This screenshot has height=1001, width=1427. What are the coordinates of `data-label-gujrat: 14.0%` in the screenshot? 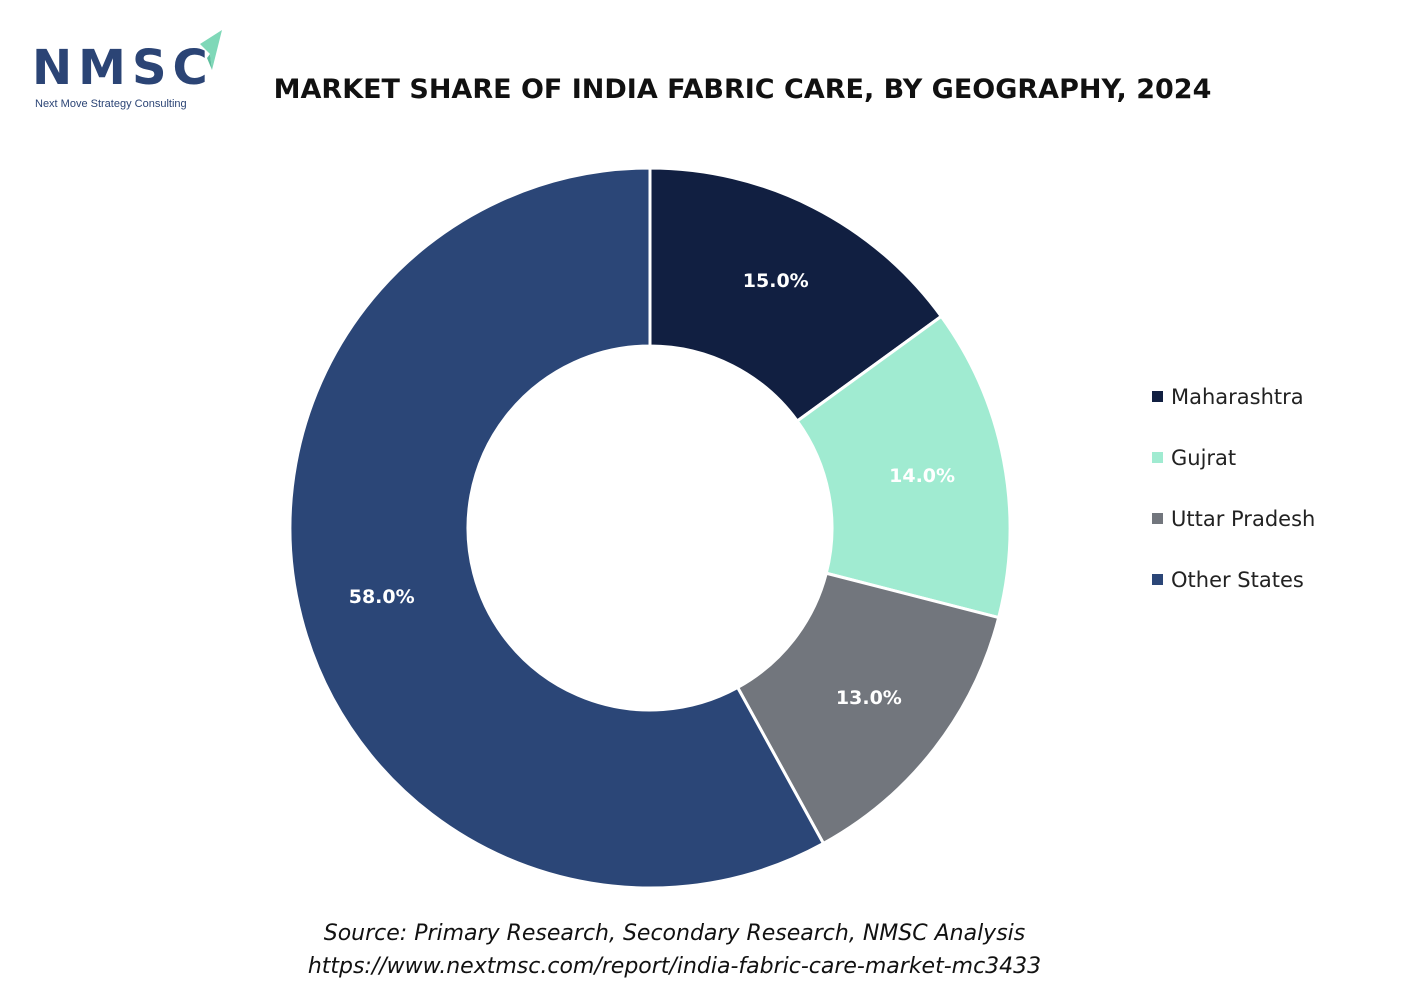 It's located at (922, 476).